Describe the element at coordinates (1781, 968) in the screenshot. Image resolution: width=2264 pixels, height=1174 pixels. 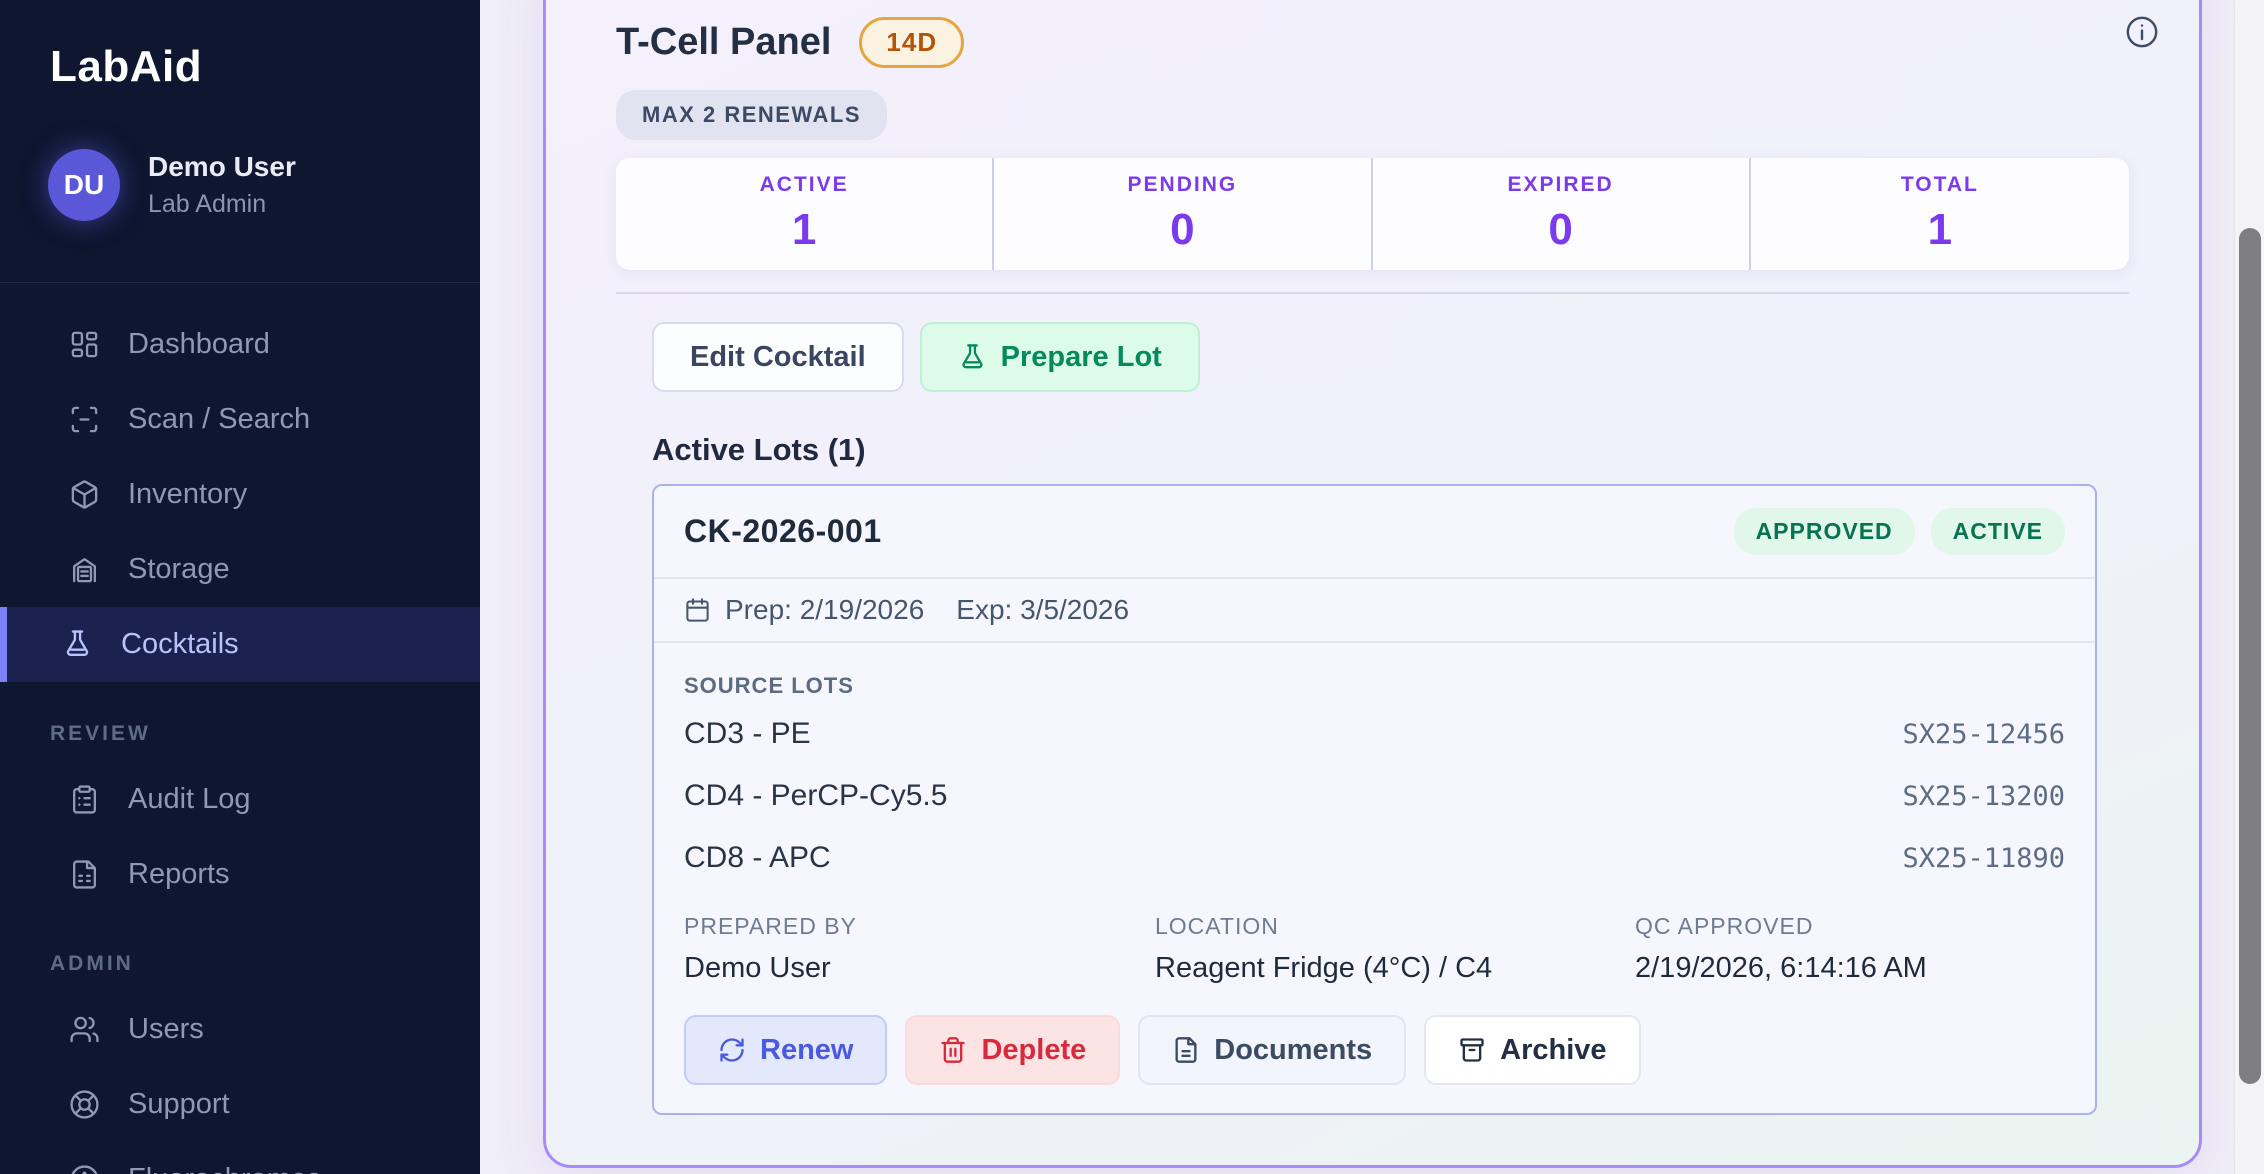
I see `meta-value: 2/19/2026, 6:14:16 AM` at that location.